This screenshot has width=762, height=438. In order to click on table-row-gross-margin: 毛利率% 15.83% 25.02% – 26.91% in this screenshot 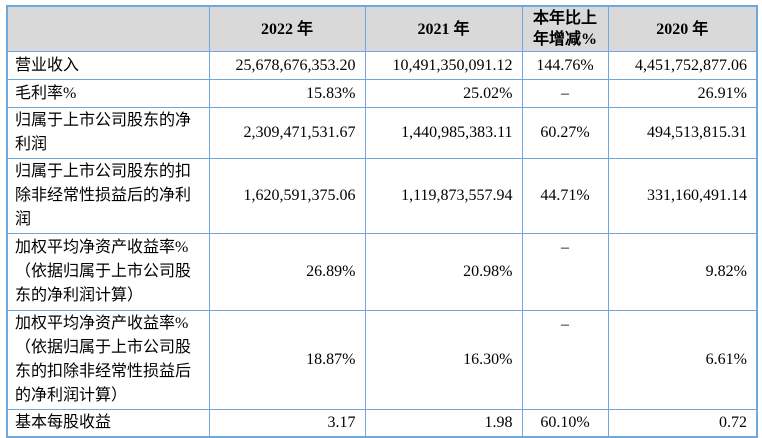, I will do `click(382, 93)`.